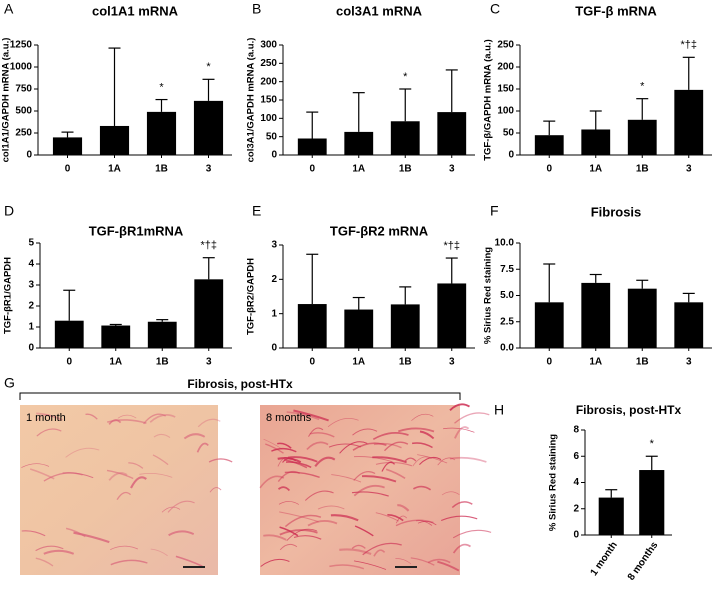 The image size is (720, 600). Describe the element at coordinates (505, 111) in the screenshot. I see `y-tick-label: 100` at that location.